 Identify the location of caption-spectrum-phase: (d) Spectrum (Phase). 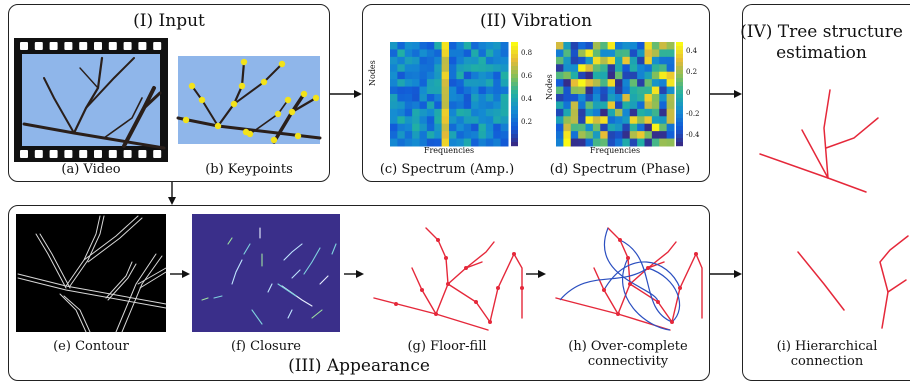
(620, 169).